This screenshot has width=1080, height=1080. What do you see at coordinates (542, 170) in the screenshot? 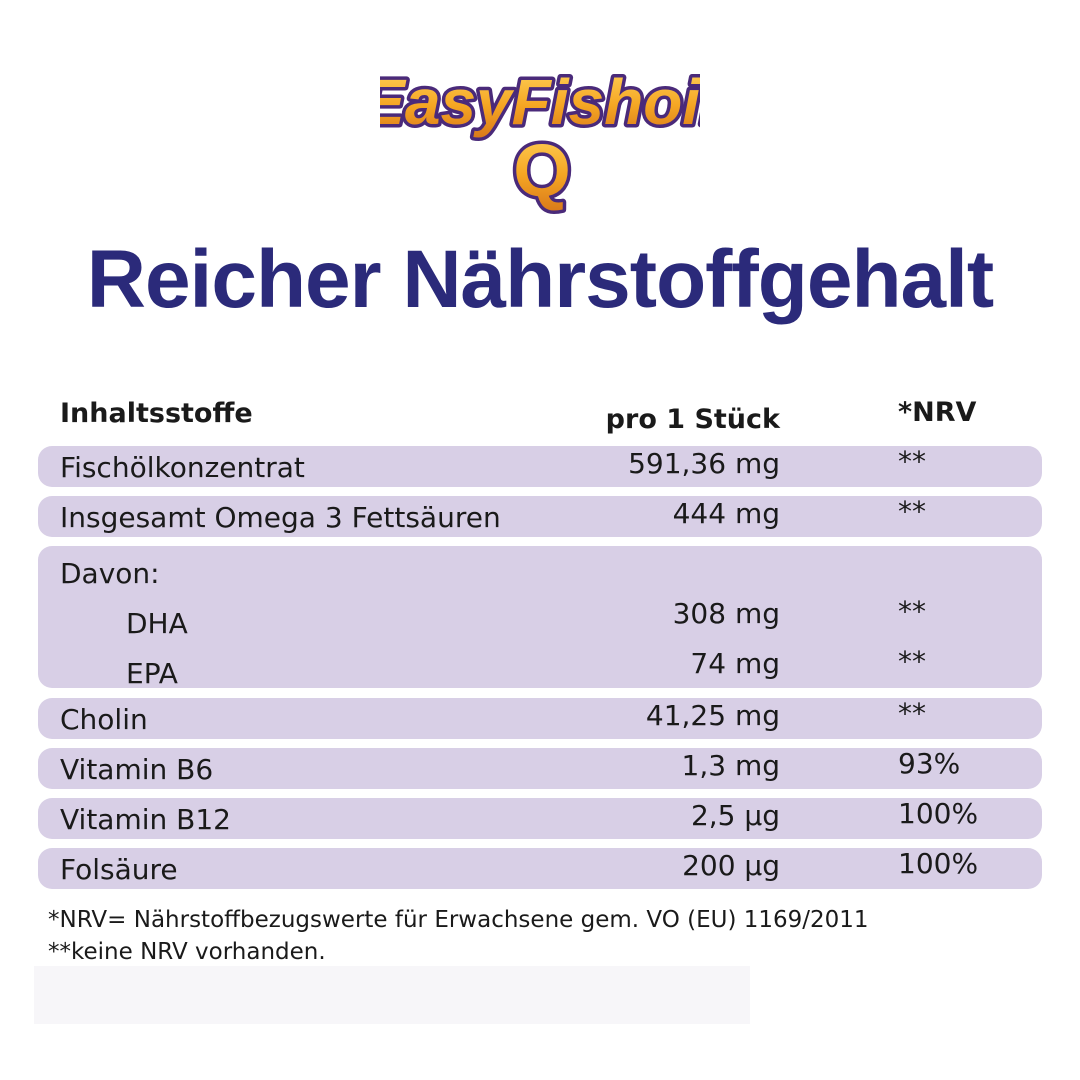
I see `logo-q-mark: Q` at bounding box center [542, 170].